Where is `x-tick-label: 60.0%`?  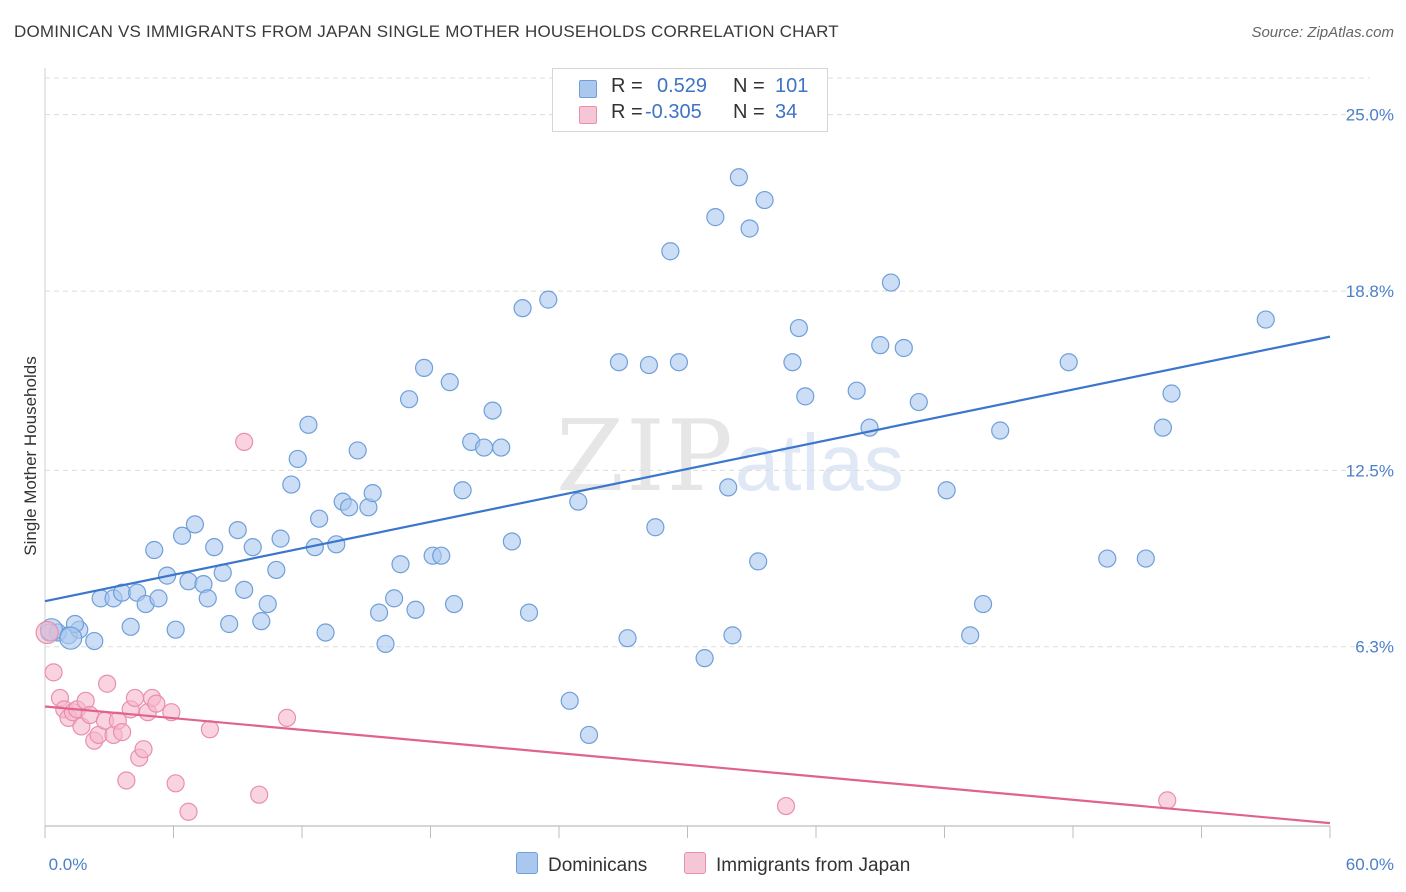 x-tick-label: 60.0% is located at coordinates (1370, 864).